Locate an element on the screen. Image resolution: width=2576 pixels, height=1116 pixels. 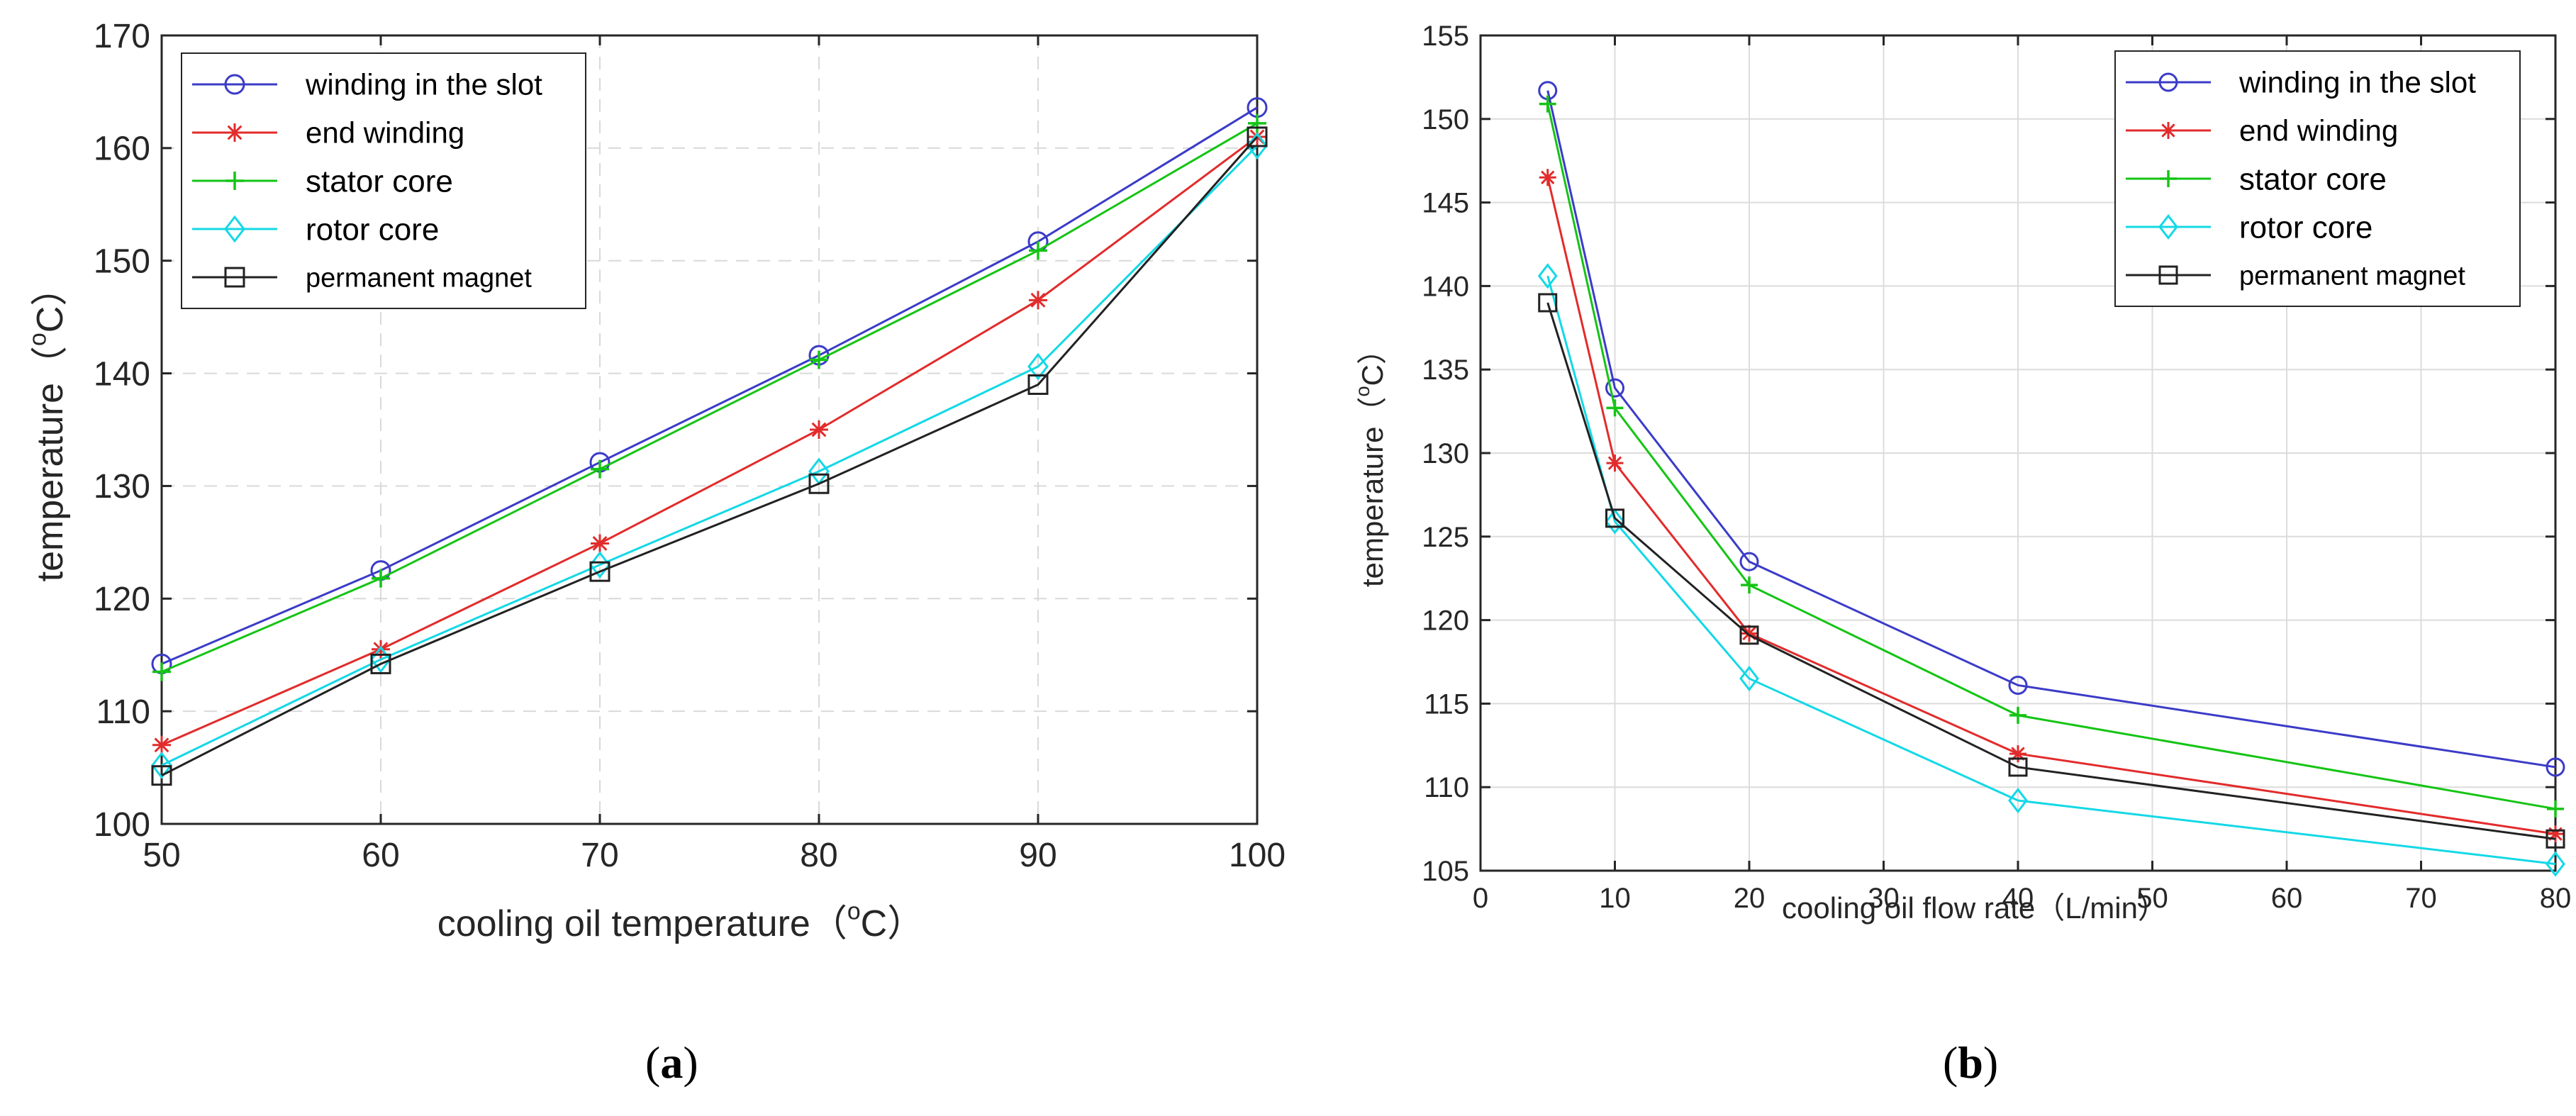
legend-label: permanent magnet is located at coordinates (2352, 276).